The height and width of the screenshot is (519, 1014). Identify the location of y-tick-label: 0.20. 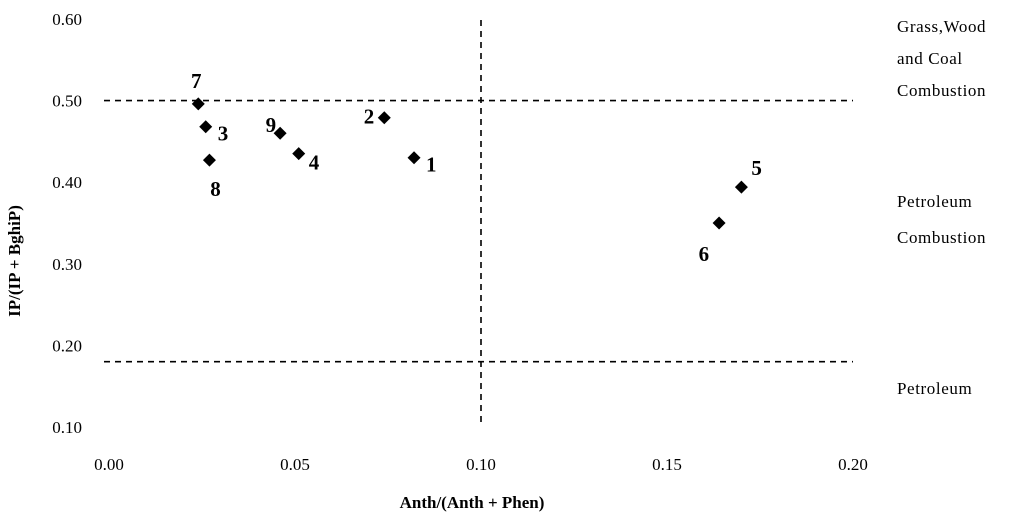
(67, 345).